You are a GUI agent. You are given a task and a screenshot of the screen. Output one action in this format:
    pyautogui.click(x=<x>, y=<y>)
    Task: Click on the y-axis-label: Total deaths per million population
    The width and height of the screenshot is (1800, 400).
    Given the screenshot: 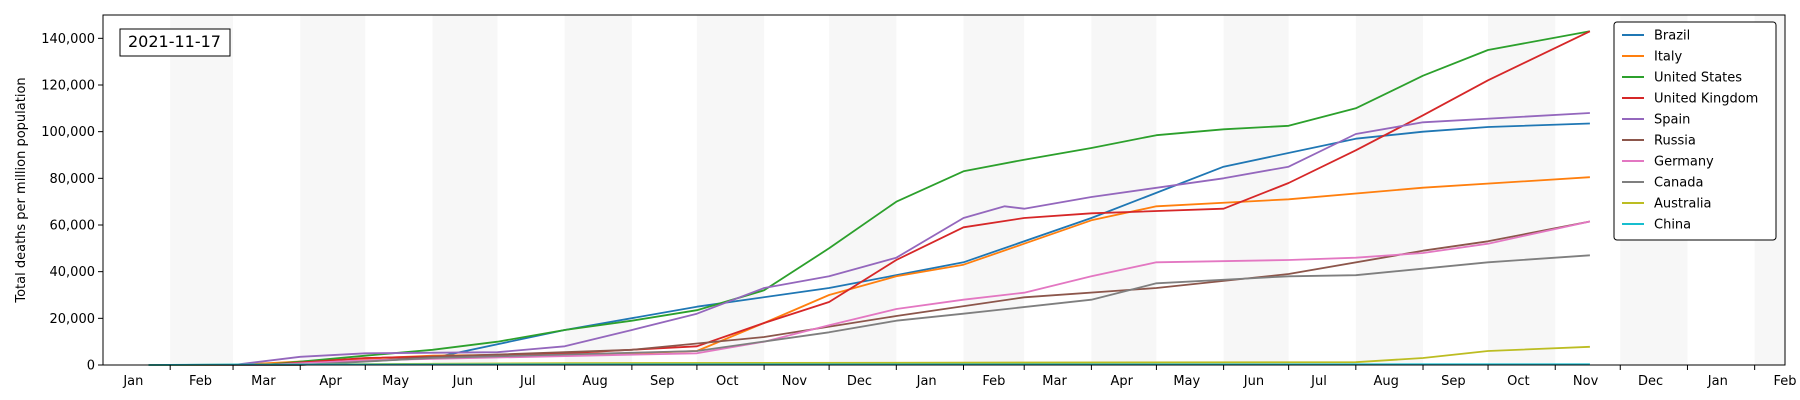 What is the action you would take?
    pyautogui.click(x=21, y=190)
    